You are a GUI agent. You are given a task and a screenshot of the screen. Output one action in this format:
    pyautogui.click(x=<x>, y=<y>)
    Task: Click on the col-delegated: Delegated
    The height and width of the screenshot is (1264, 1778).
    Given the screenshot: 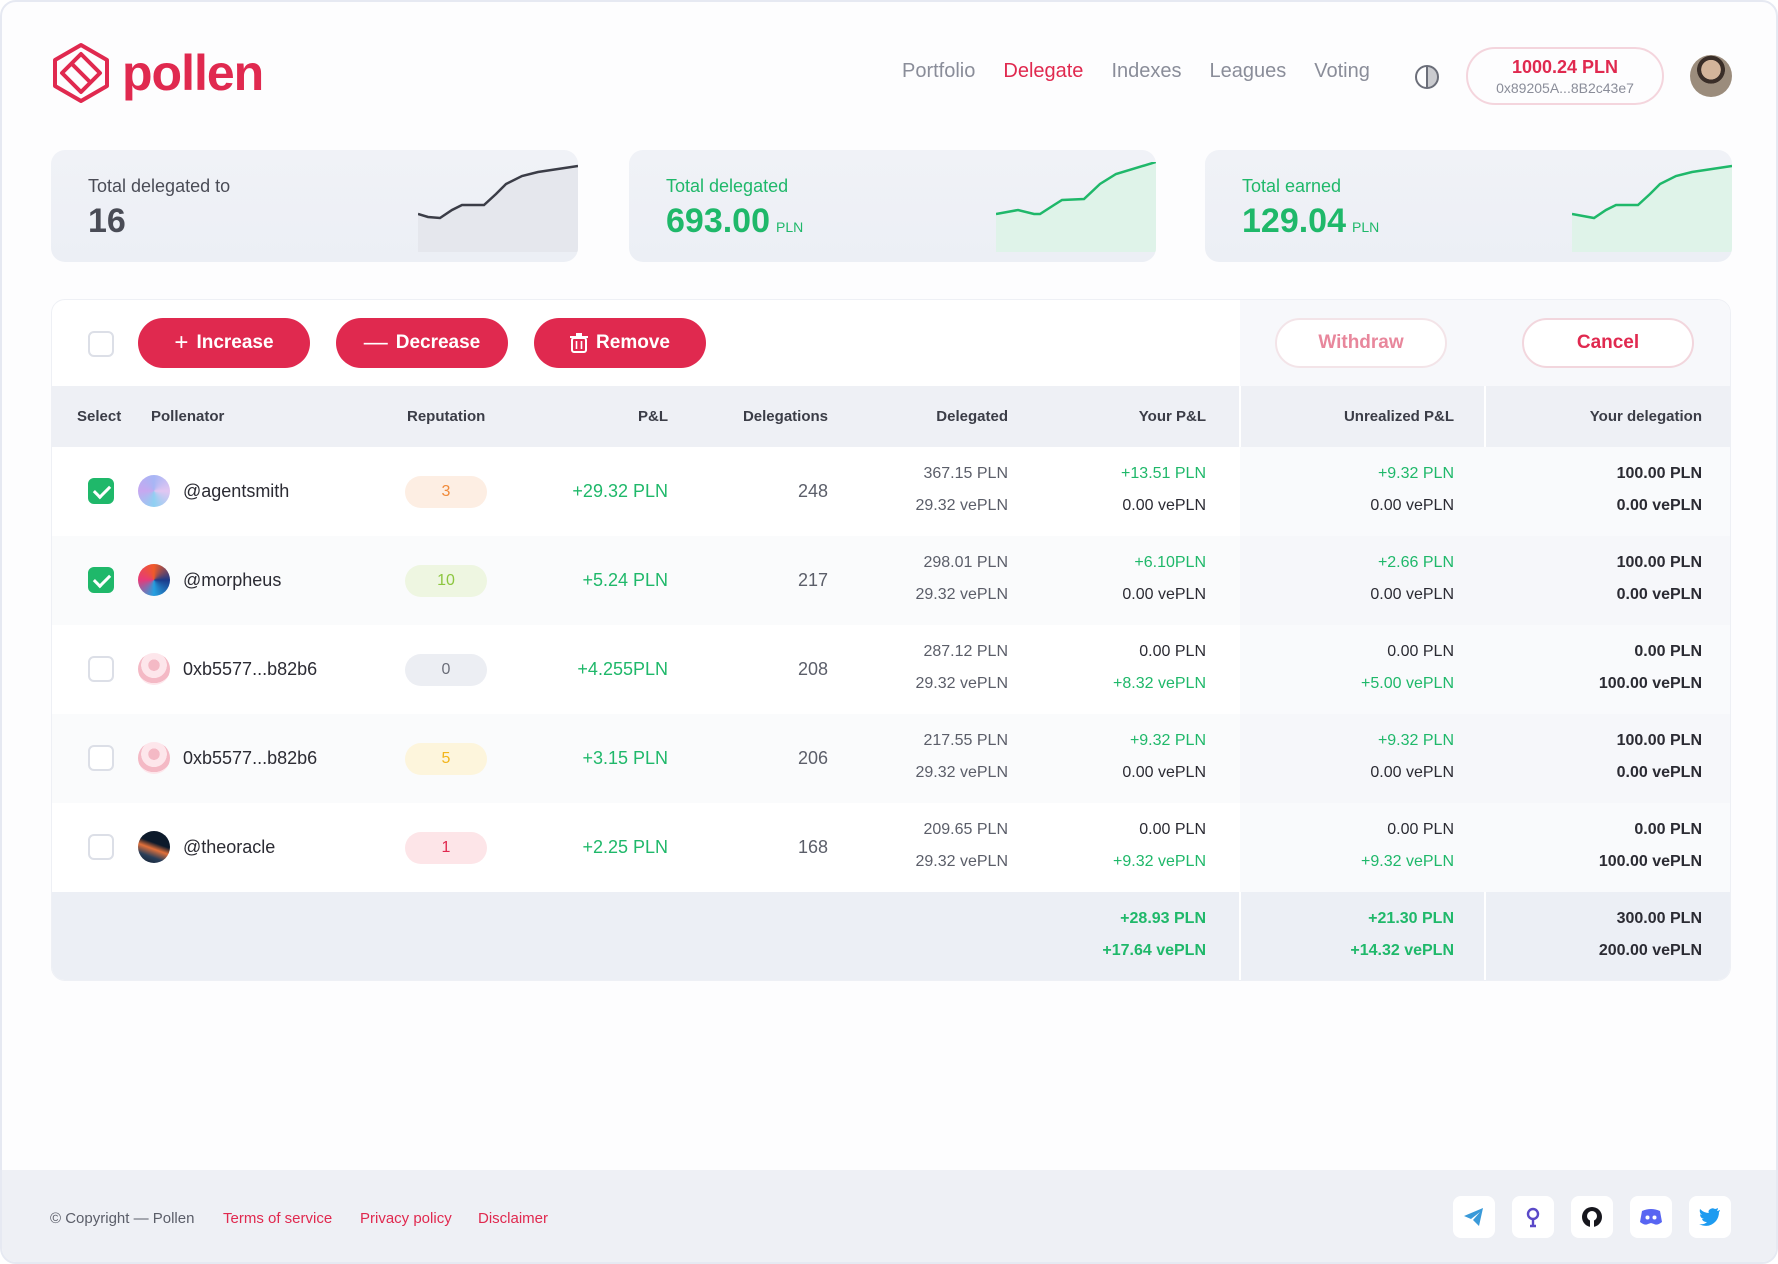 What is the action you would take?
    pyautogui.click(x=972, y=416)
    